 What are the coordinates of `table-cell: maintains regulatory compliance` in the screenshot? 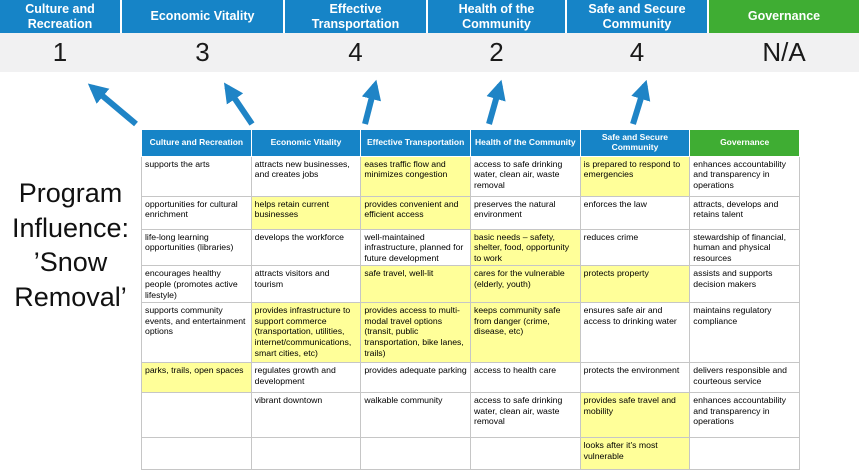 It's located at (744, 333).